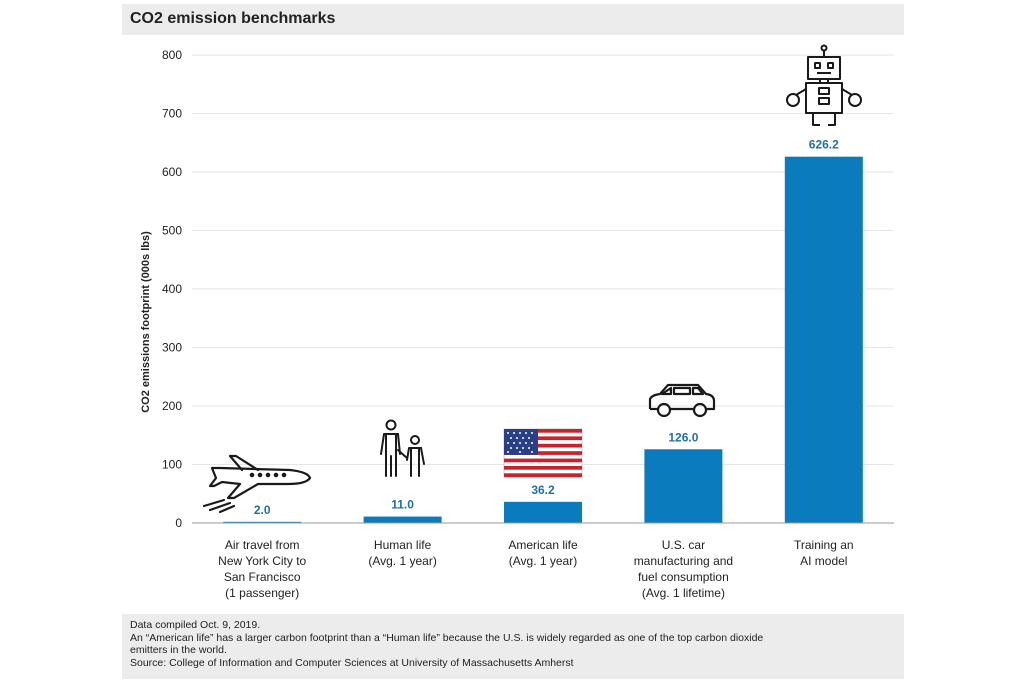 Image resolution: width=1024 pixels, height=683 pixels. What do you see at coordinates (195, 625) in the screenshot?
I see `note-date: Data compiled Oct. 9, 2019.` at bounding box center [195, 625].